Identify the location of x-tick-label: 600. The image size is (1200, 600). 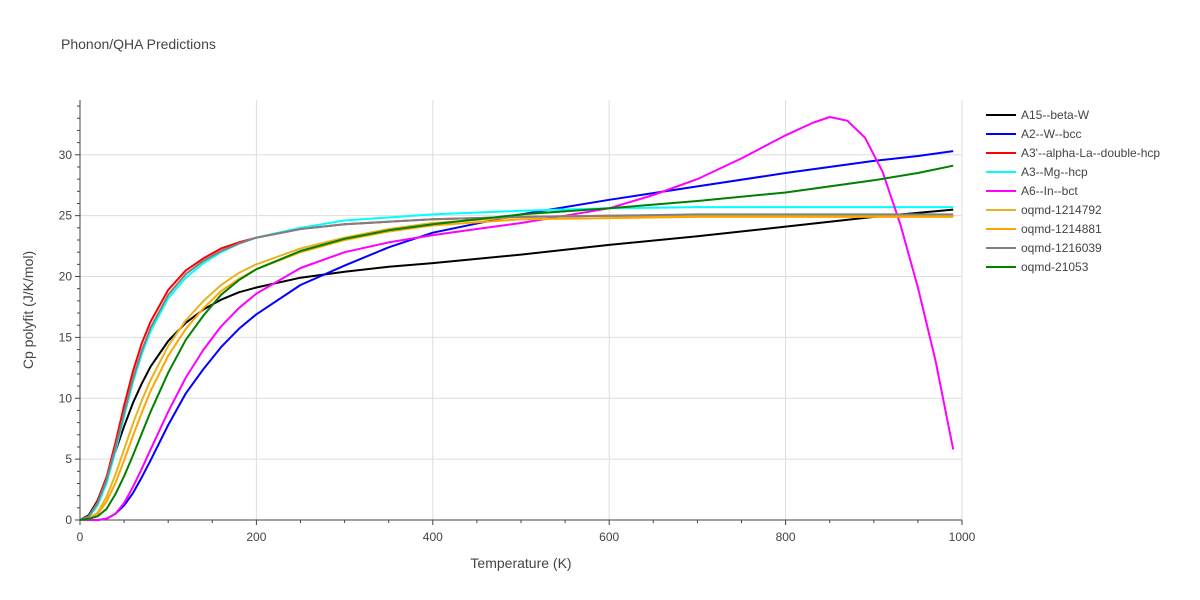
(609, 537).